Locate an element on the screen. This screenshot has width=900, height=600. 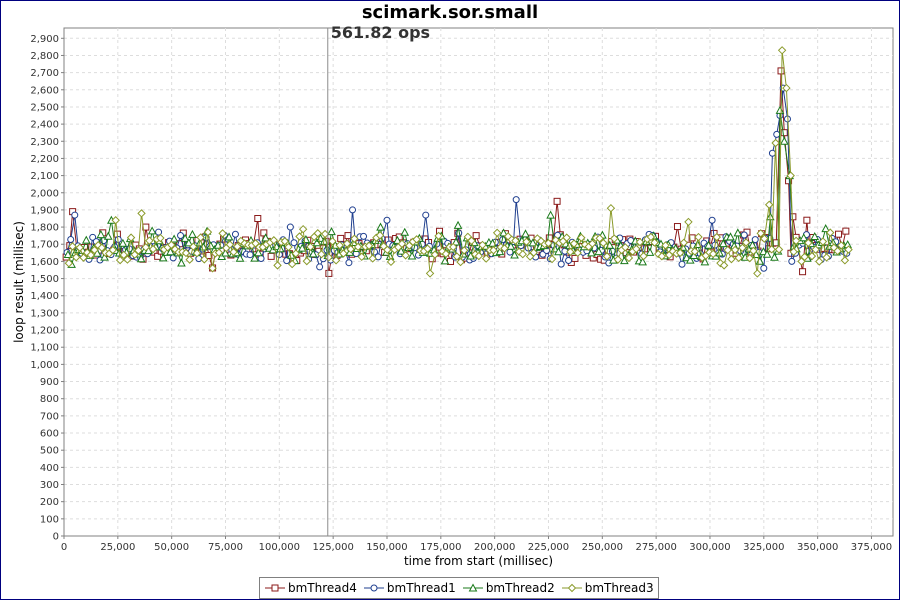
x-tick-label: 200,000 is located at coordinates (494, 547).